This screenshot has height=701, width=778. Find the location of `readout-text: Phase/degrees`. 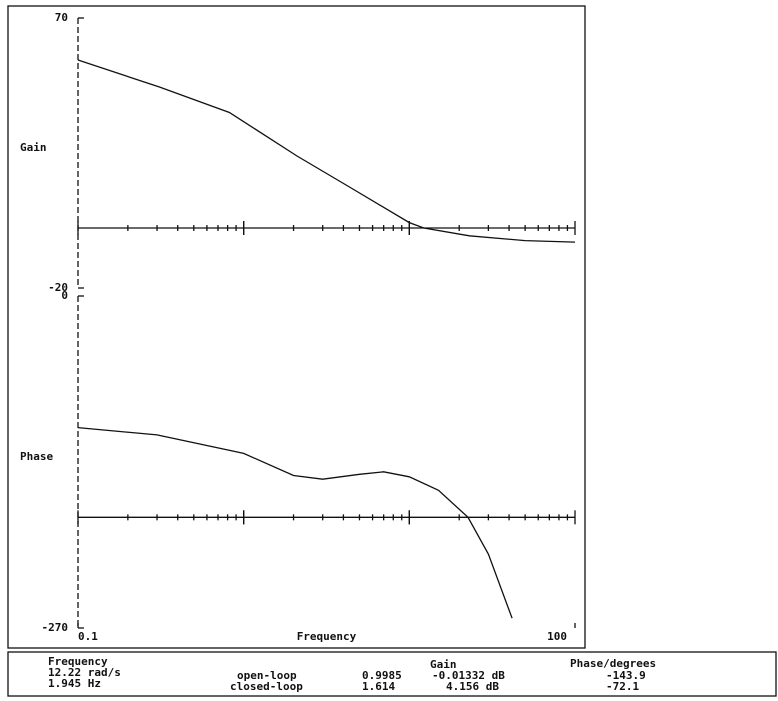

readout-text: Phase/degrees is located at coordinates (613, 663).